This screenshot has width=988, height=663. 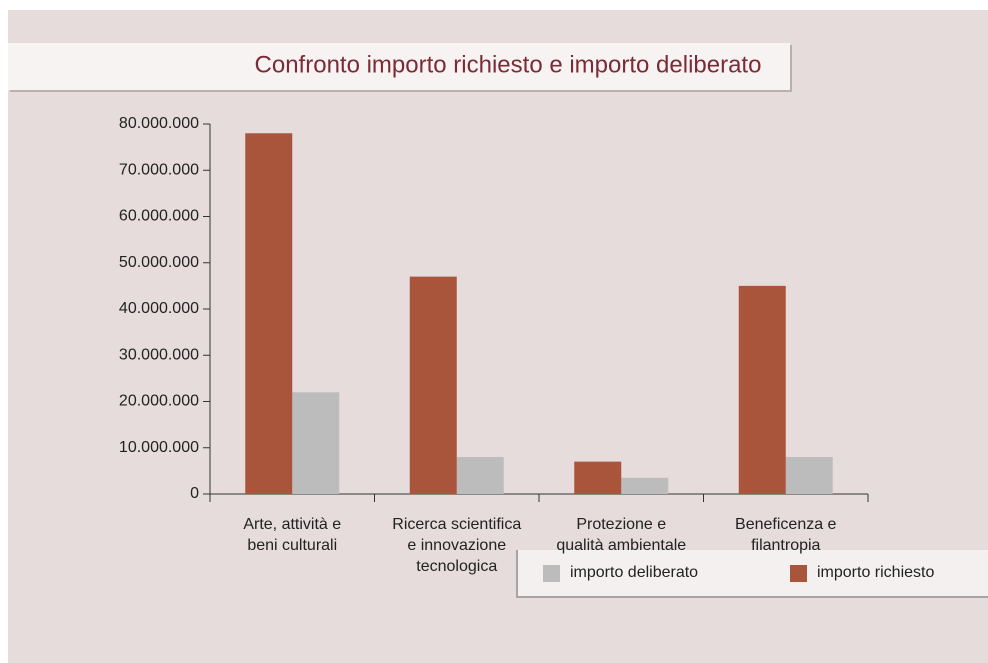 I want to click on y-tick-label: 10.000.000, so click(x=159, y=447).